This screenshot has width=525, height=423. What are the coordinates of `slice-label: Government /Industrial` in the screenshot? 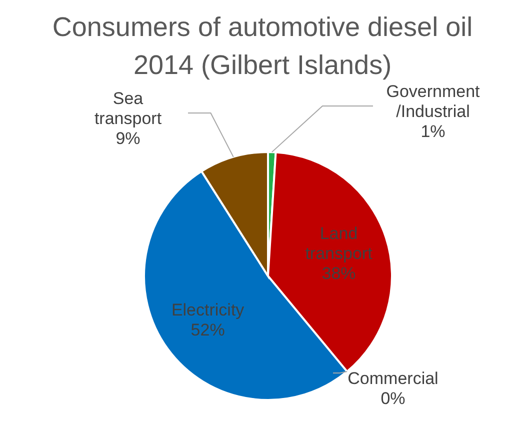 It's located at (433, 101).